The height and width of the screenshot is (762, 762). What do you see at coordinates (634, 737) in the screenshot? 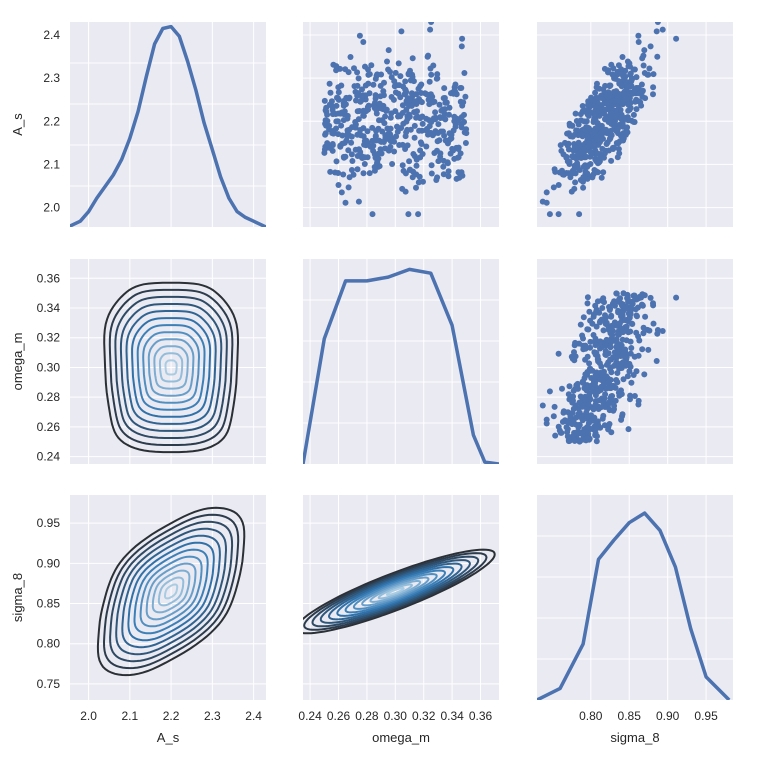
I see `x-axis-label-sigma_8: sigma_8` at bounding box center [634, 737].